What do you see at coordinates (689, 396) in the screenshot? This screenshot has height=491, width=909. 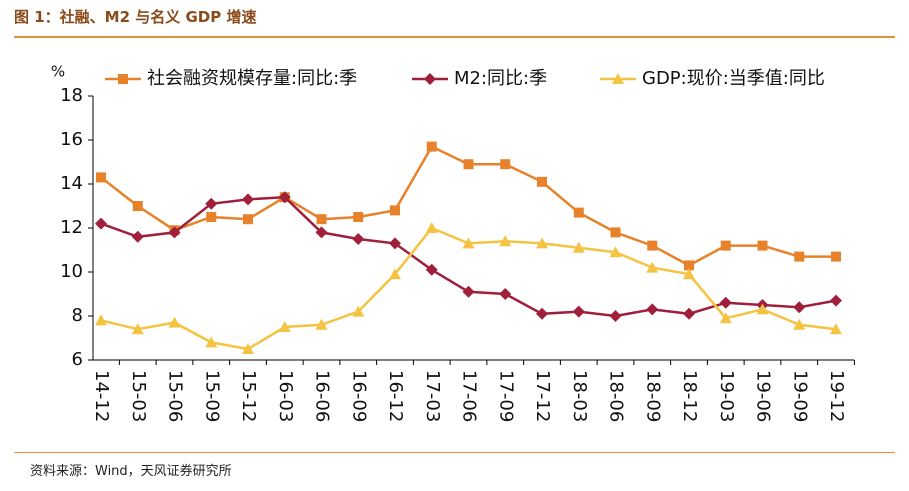 I see `x-tick-label: 18-12` at bounding box center [689, 396].